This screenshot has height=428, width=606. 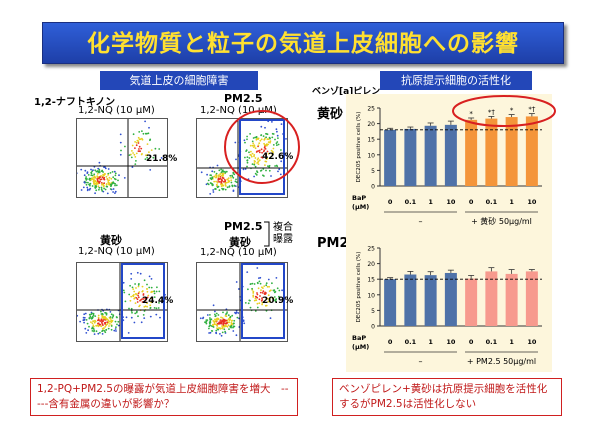 What do you see at coordinates (278, 301) in the screenshot?
I see `panel4-percentage: 20.9%` at bounding box center [278, 301].